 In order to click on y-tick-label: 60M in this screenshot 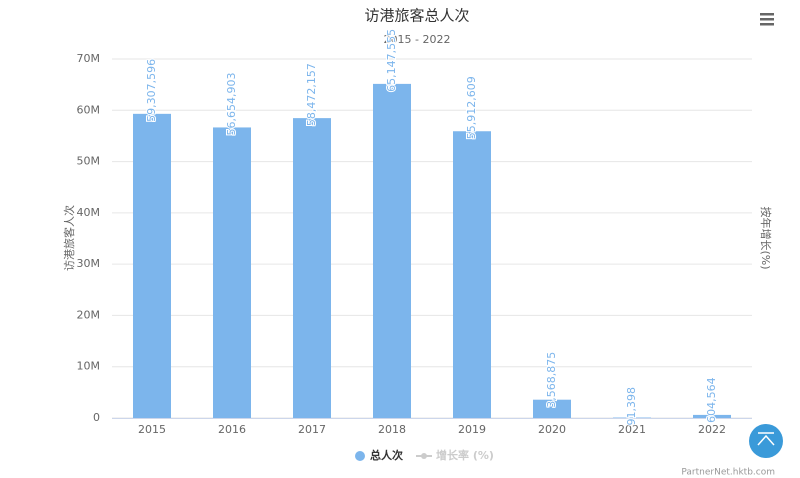, I will do `click(89, 109)`.